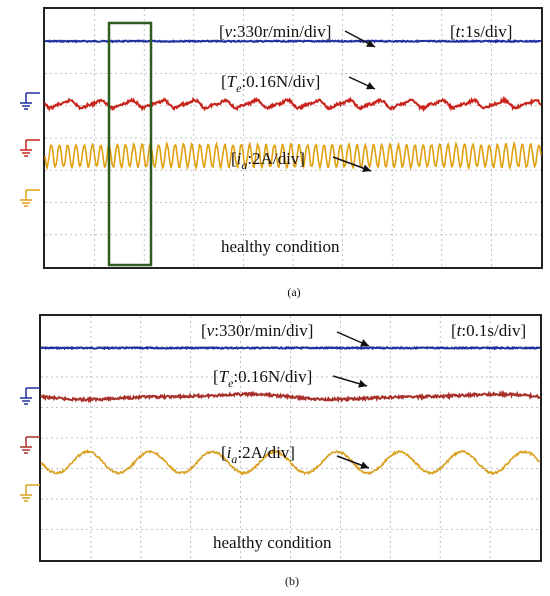  What do you see at coordinates (130, 144) in the screenshot?
I see `highlight-box` at bounding box center [130, 144].